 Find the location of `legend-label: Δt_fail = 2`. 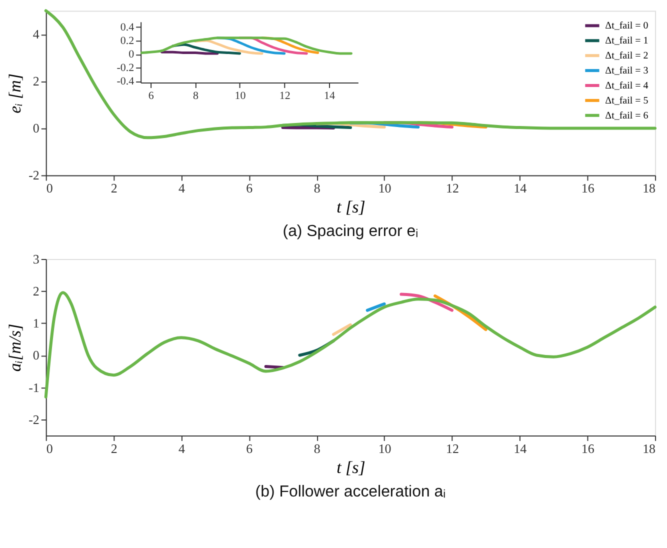

legend-label: Δt_fail = 2 is located at coordinates (626, 56).